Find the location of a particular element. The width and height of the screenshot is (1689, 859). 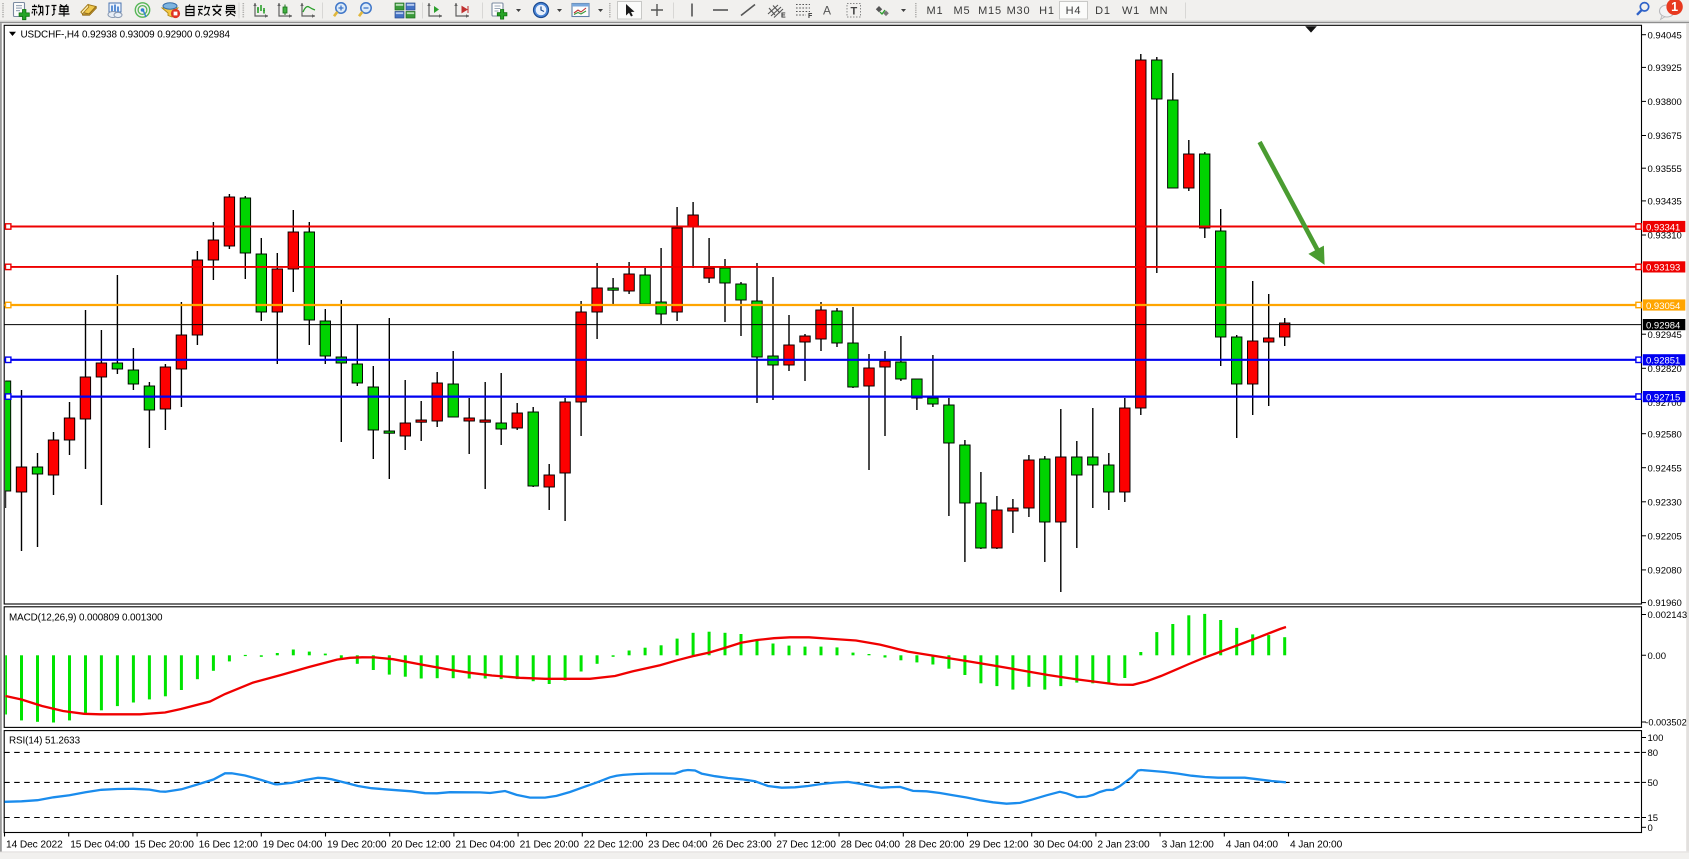

svg-text: 4 Jan 04:00 is located at coordinates (1252, 844).